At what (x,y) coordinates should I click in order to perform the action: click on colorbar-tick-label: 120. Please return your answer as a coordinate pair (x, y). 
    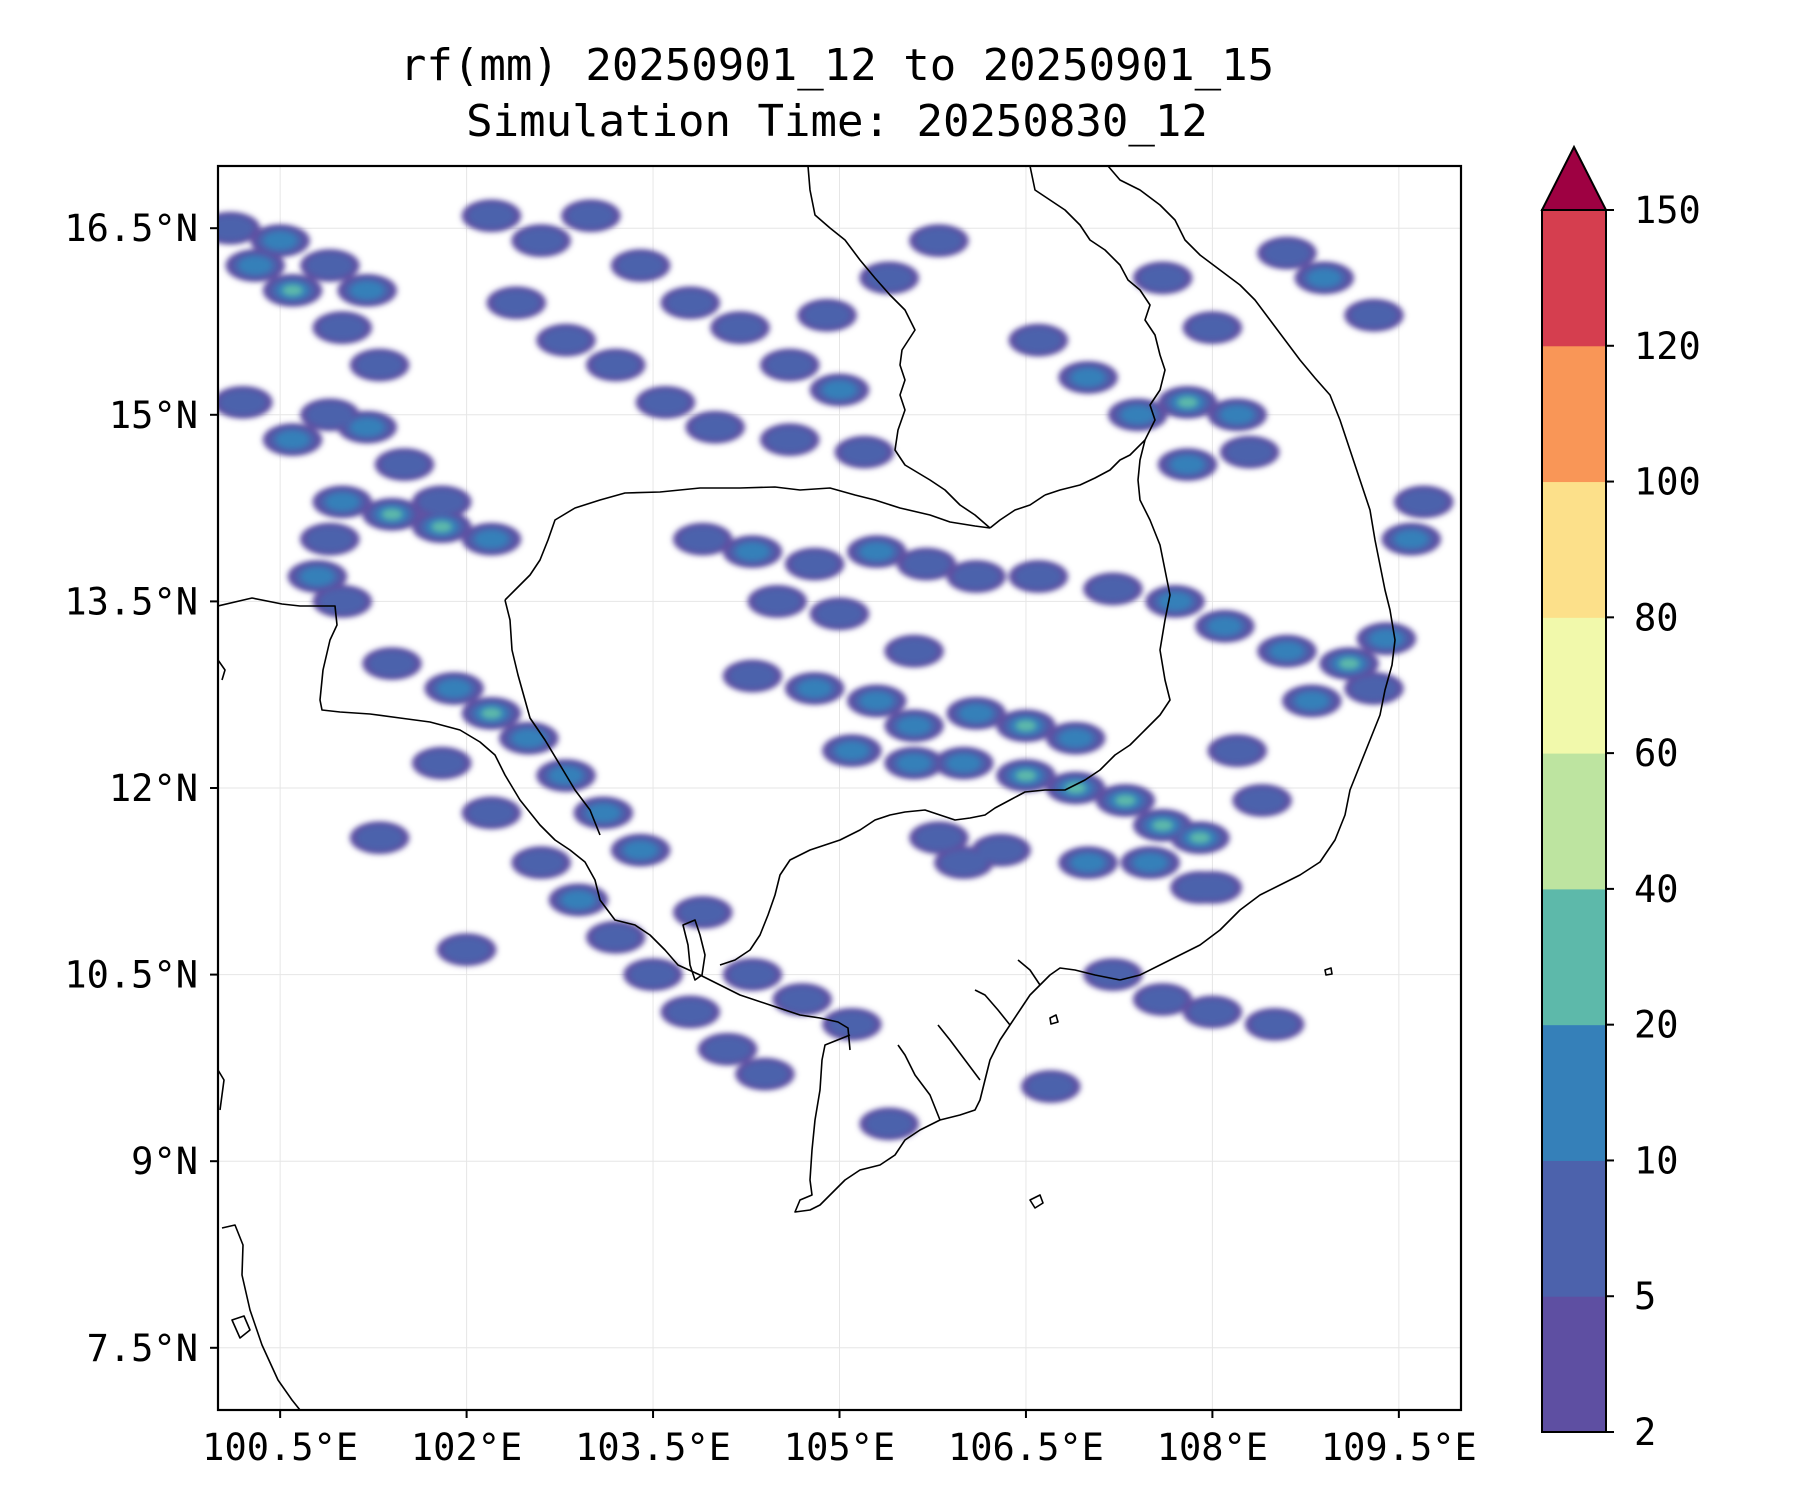
    Looking at the image, I should click on (1667, 346).